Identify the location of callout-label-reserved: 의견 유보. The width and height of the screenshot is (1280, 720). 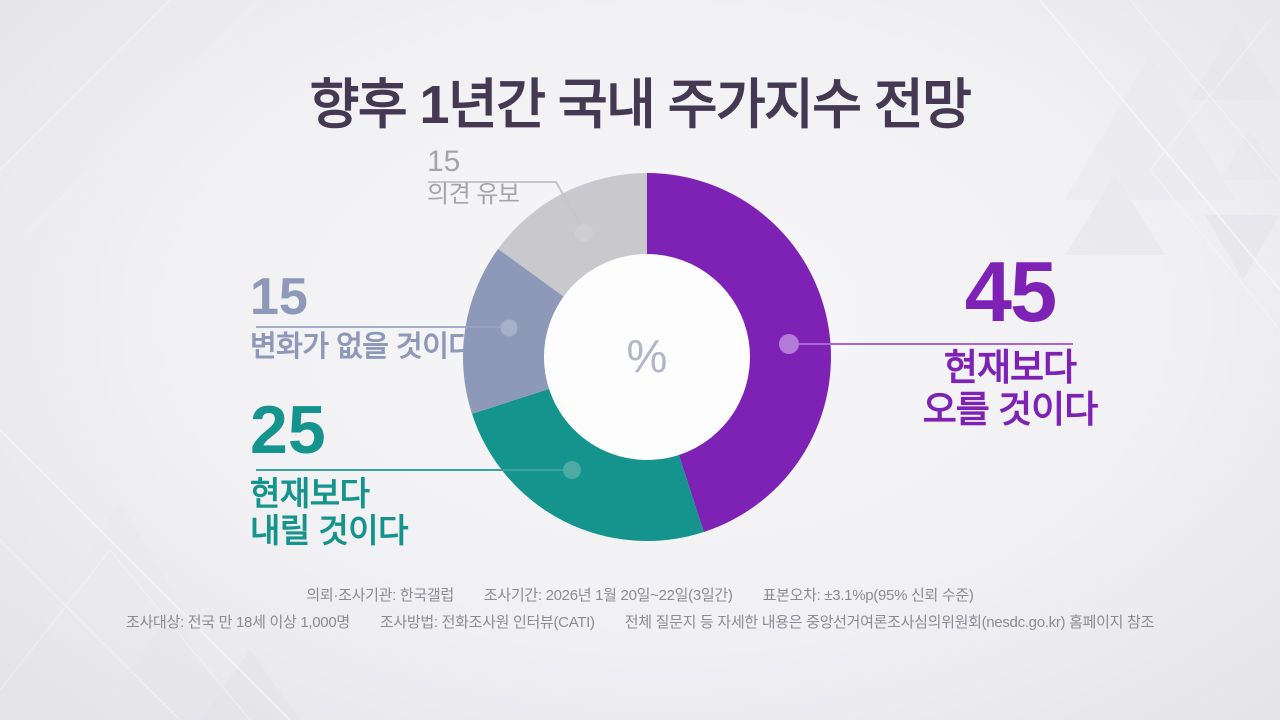
(473, 194).